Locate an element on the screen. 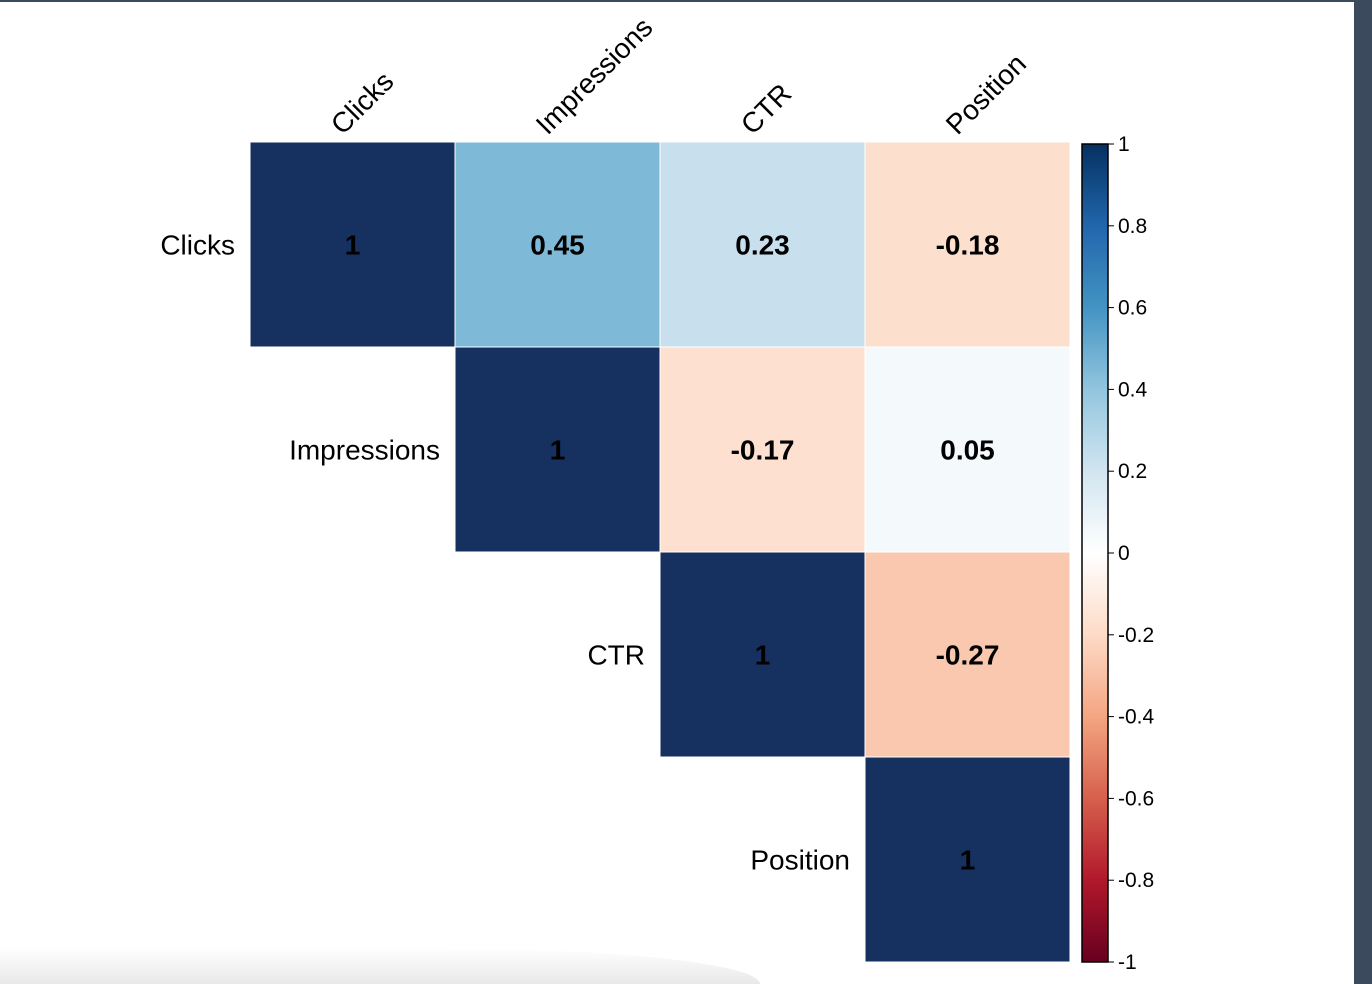  cell-value-label: 0.45 is located at coordinates (557, 245).